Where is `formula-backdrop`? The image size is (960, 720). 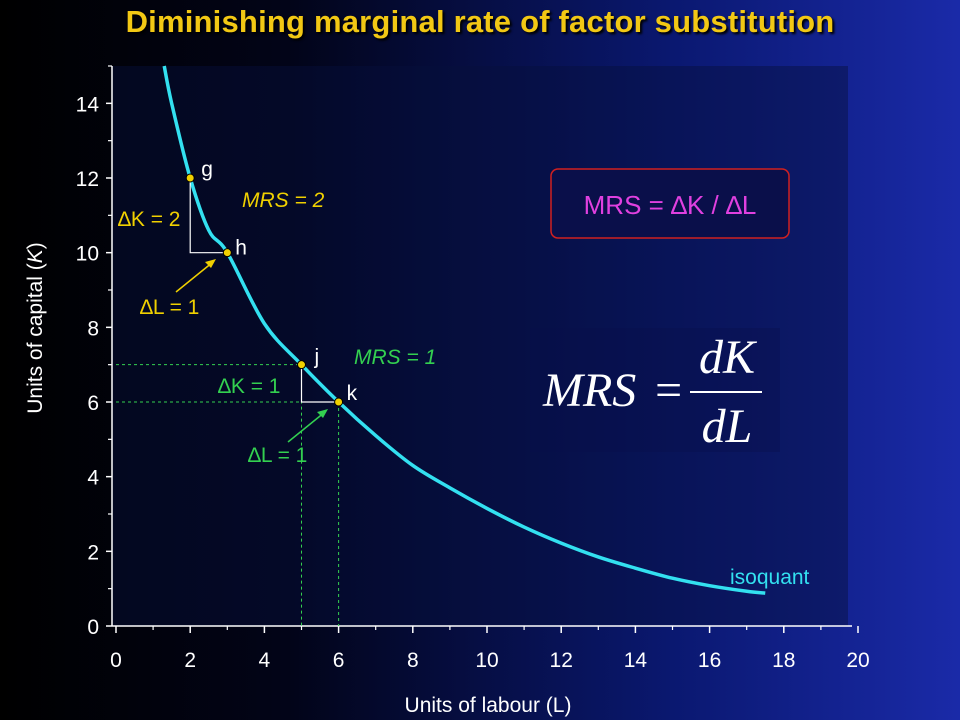 formula-backdrop is located at coordinates (655, 390).